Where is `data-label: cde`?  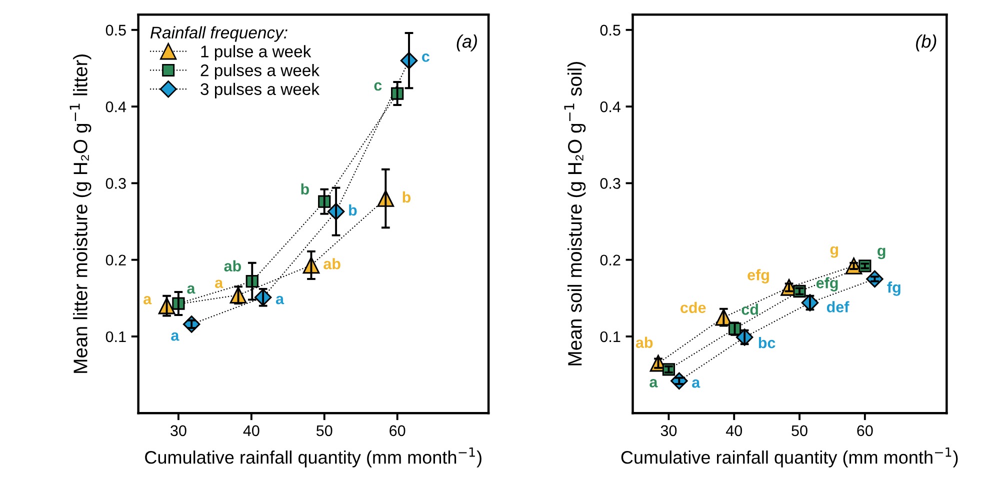
data-label: cde is located at coordinates (693, 308).